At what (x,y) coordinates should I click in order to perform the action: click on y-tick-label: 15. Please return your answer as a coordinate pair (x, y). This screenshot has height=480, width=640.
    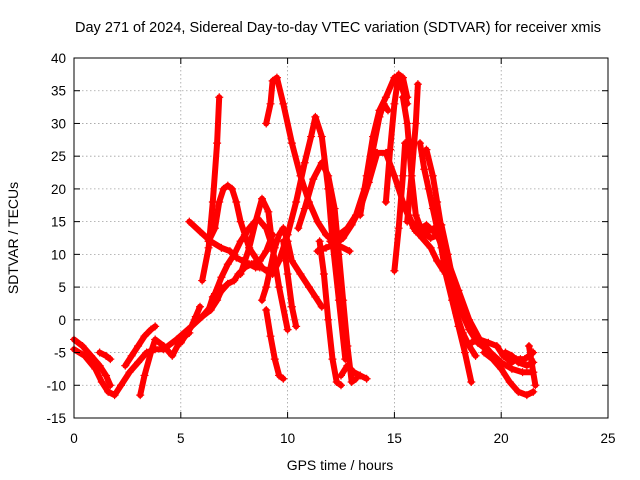
    Looking at the image, I should click on (58, 222).